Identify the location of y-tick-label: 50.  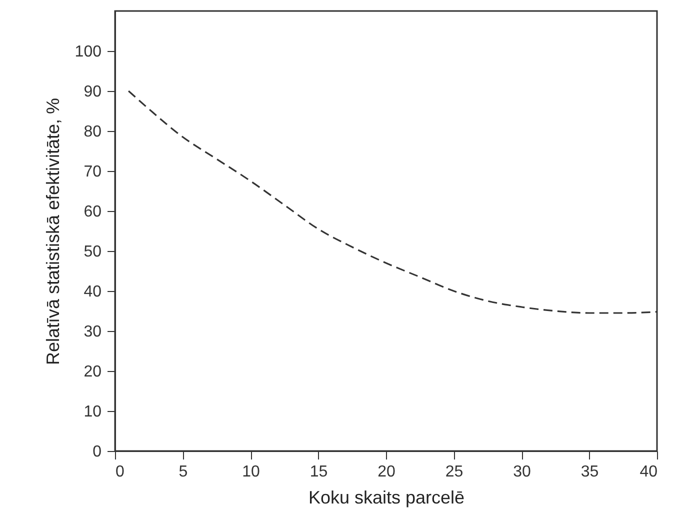
(93, 252).